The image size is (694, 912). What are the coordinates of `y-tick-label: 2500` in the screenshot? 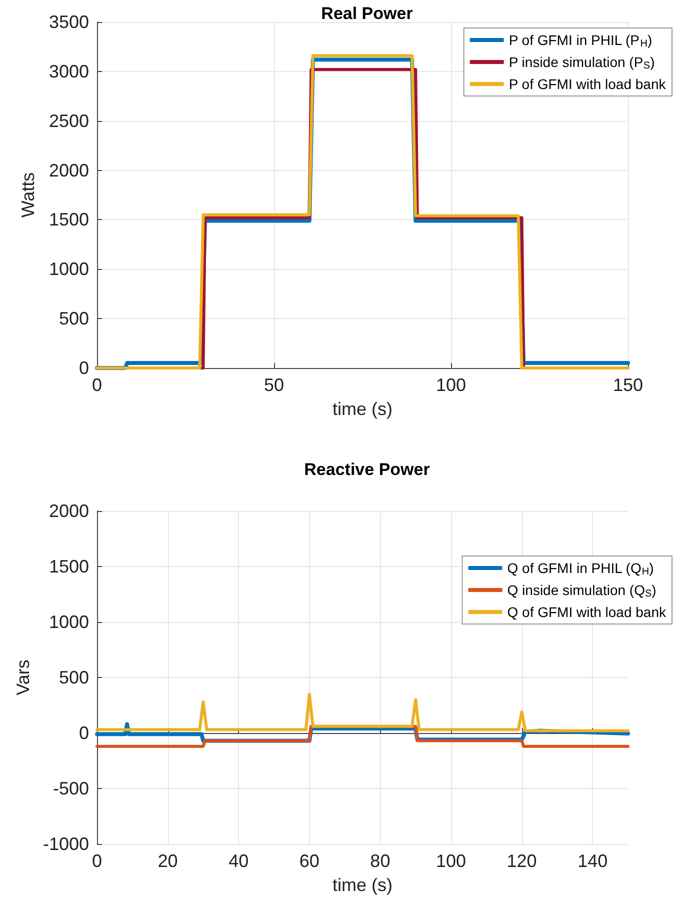 It's located at (68, 120).